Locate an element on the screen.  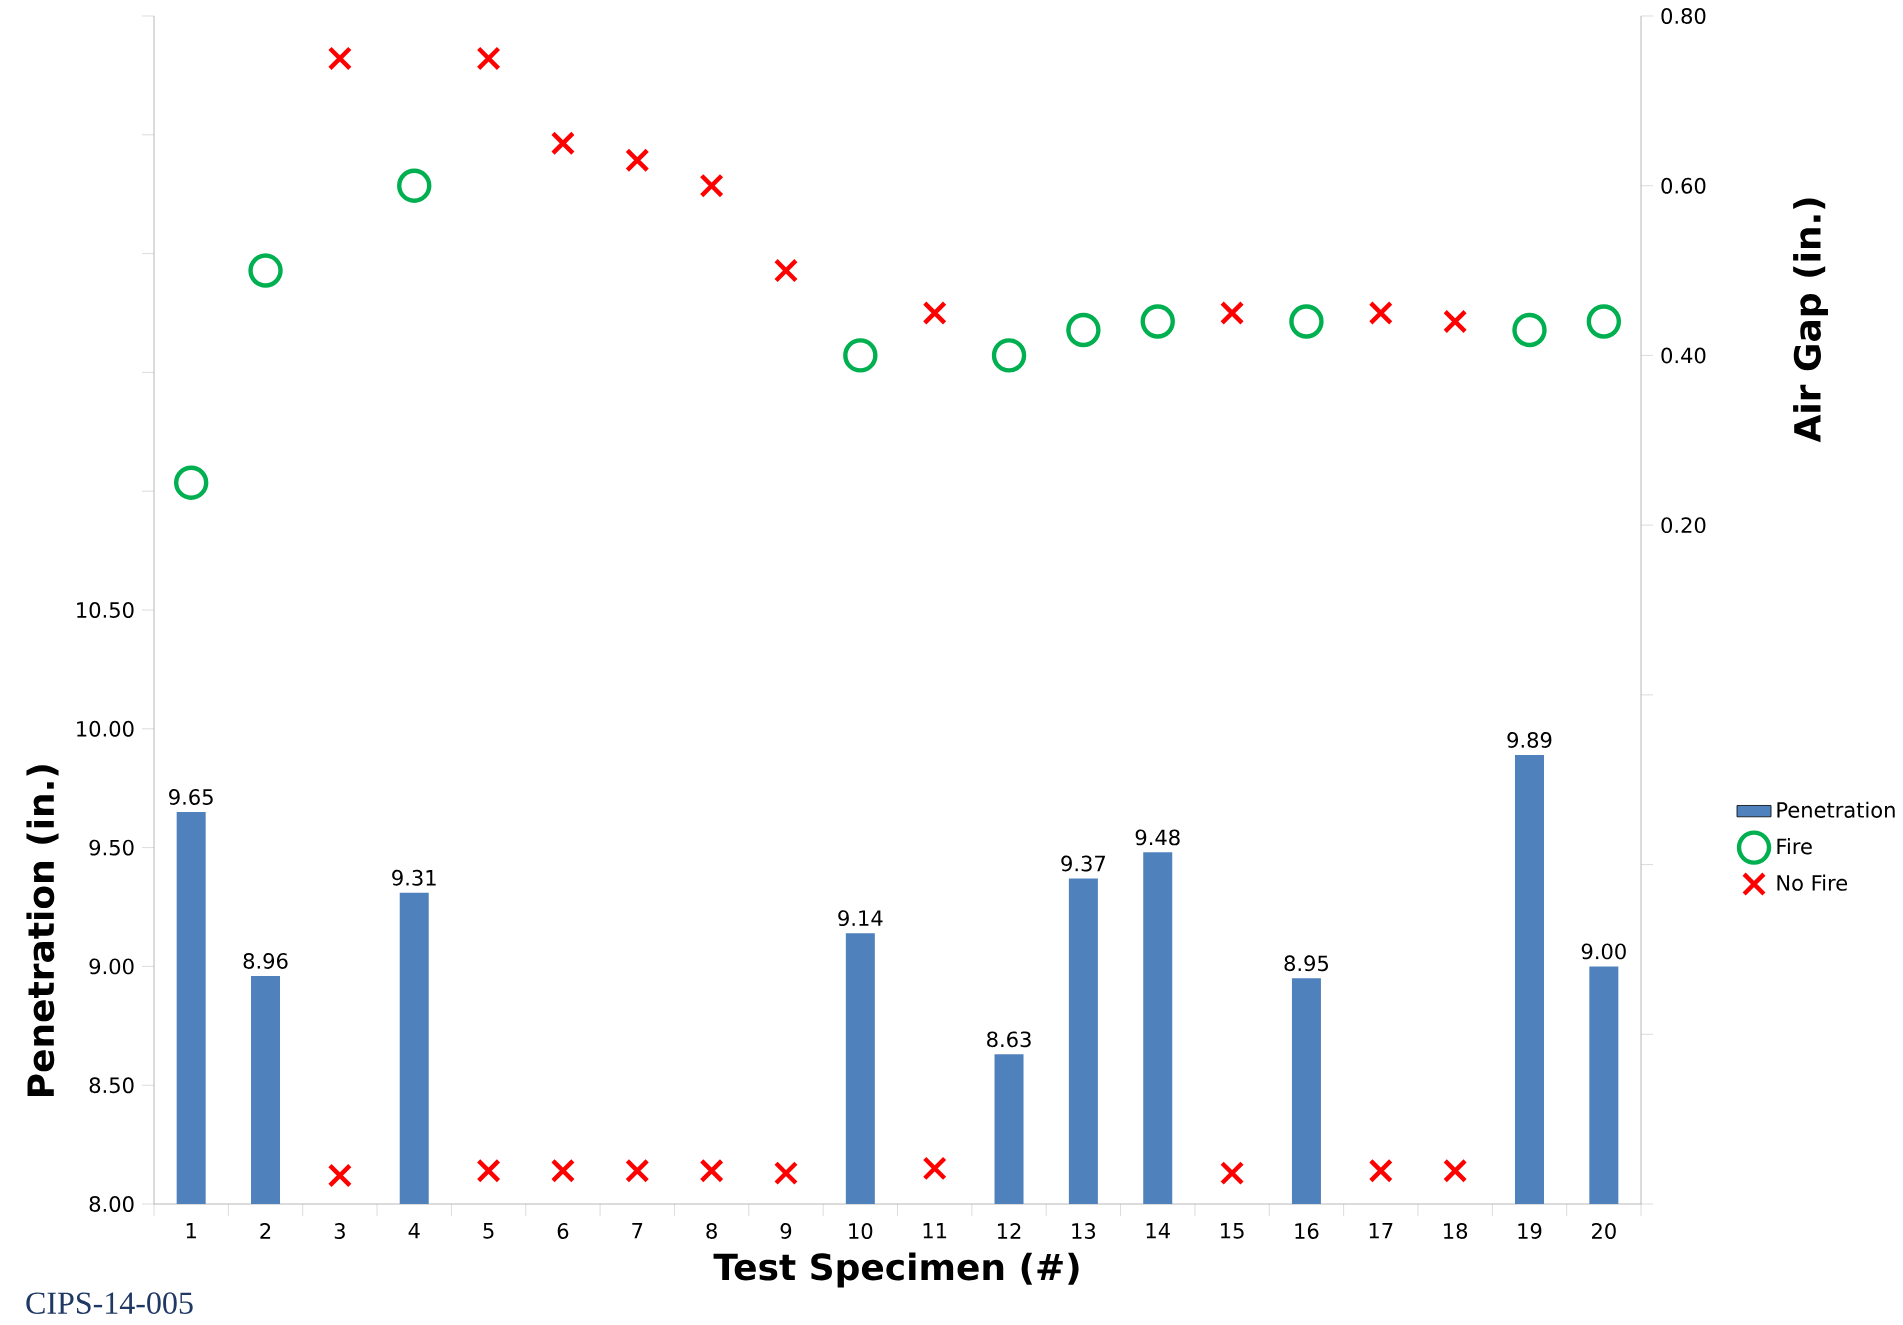
data-label: 9.14 is located at coordinates (860, 918).